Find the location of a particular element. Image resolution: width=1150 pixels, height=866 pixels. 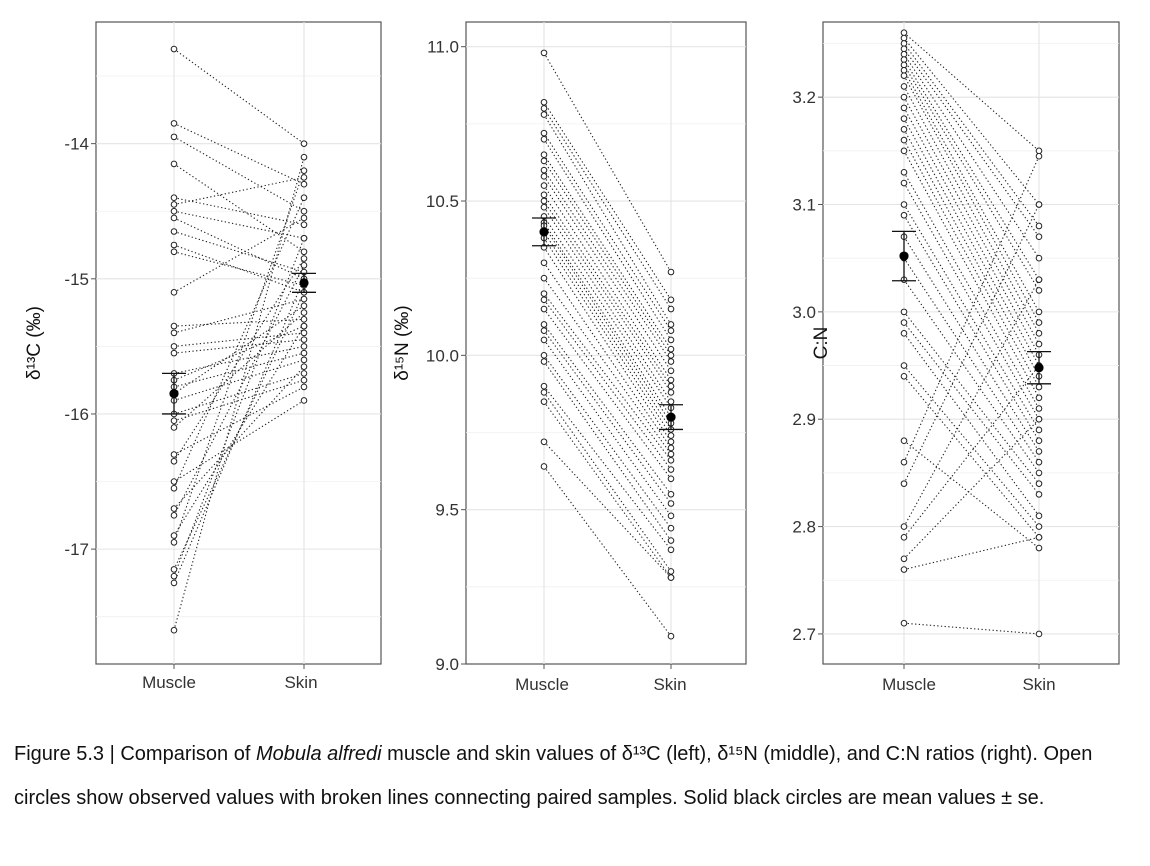

y-axis-title-cn: C:N is located at coordinates (821, 343).